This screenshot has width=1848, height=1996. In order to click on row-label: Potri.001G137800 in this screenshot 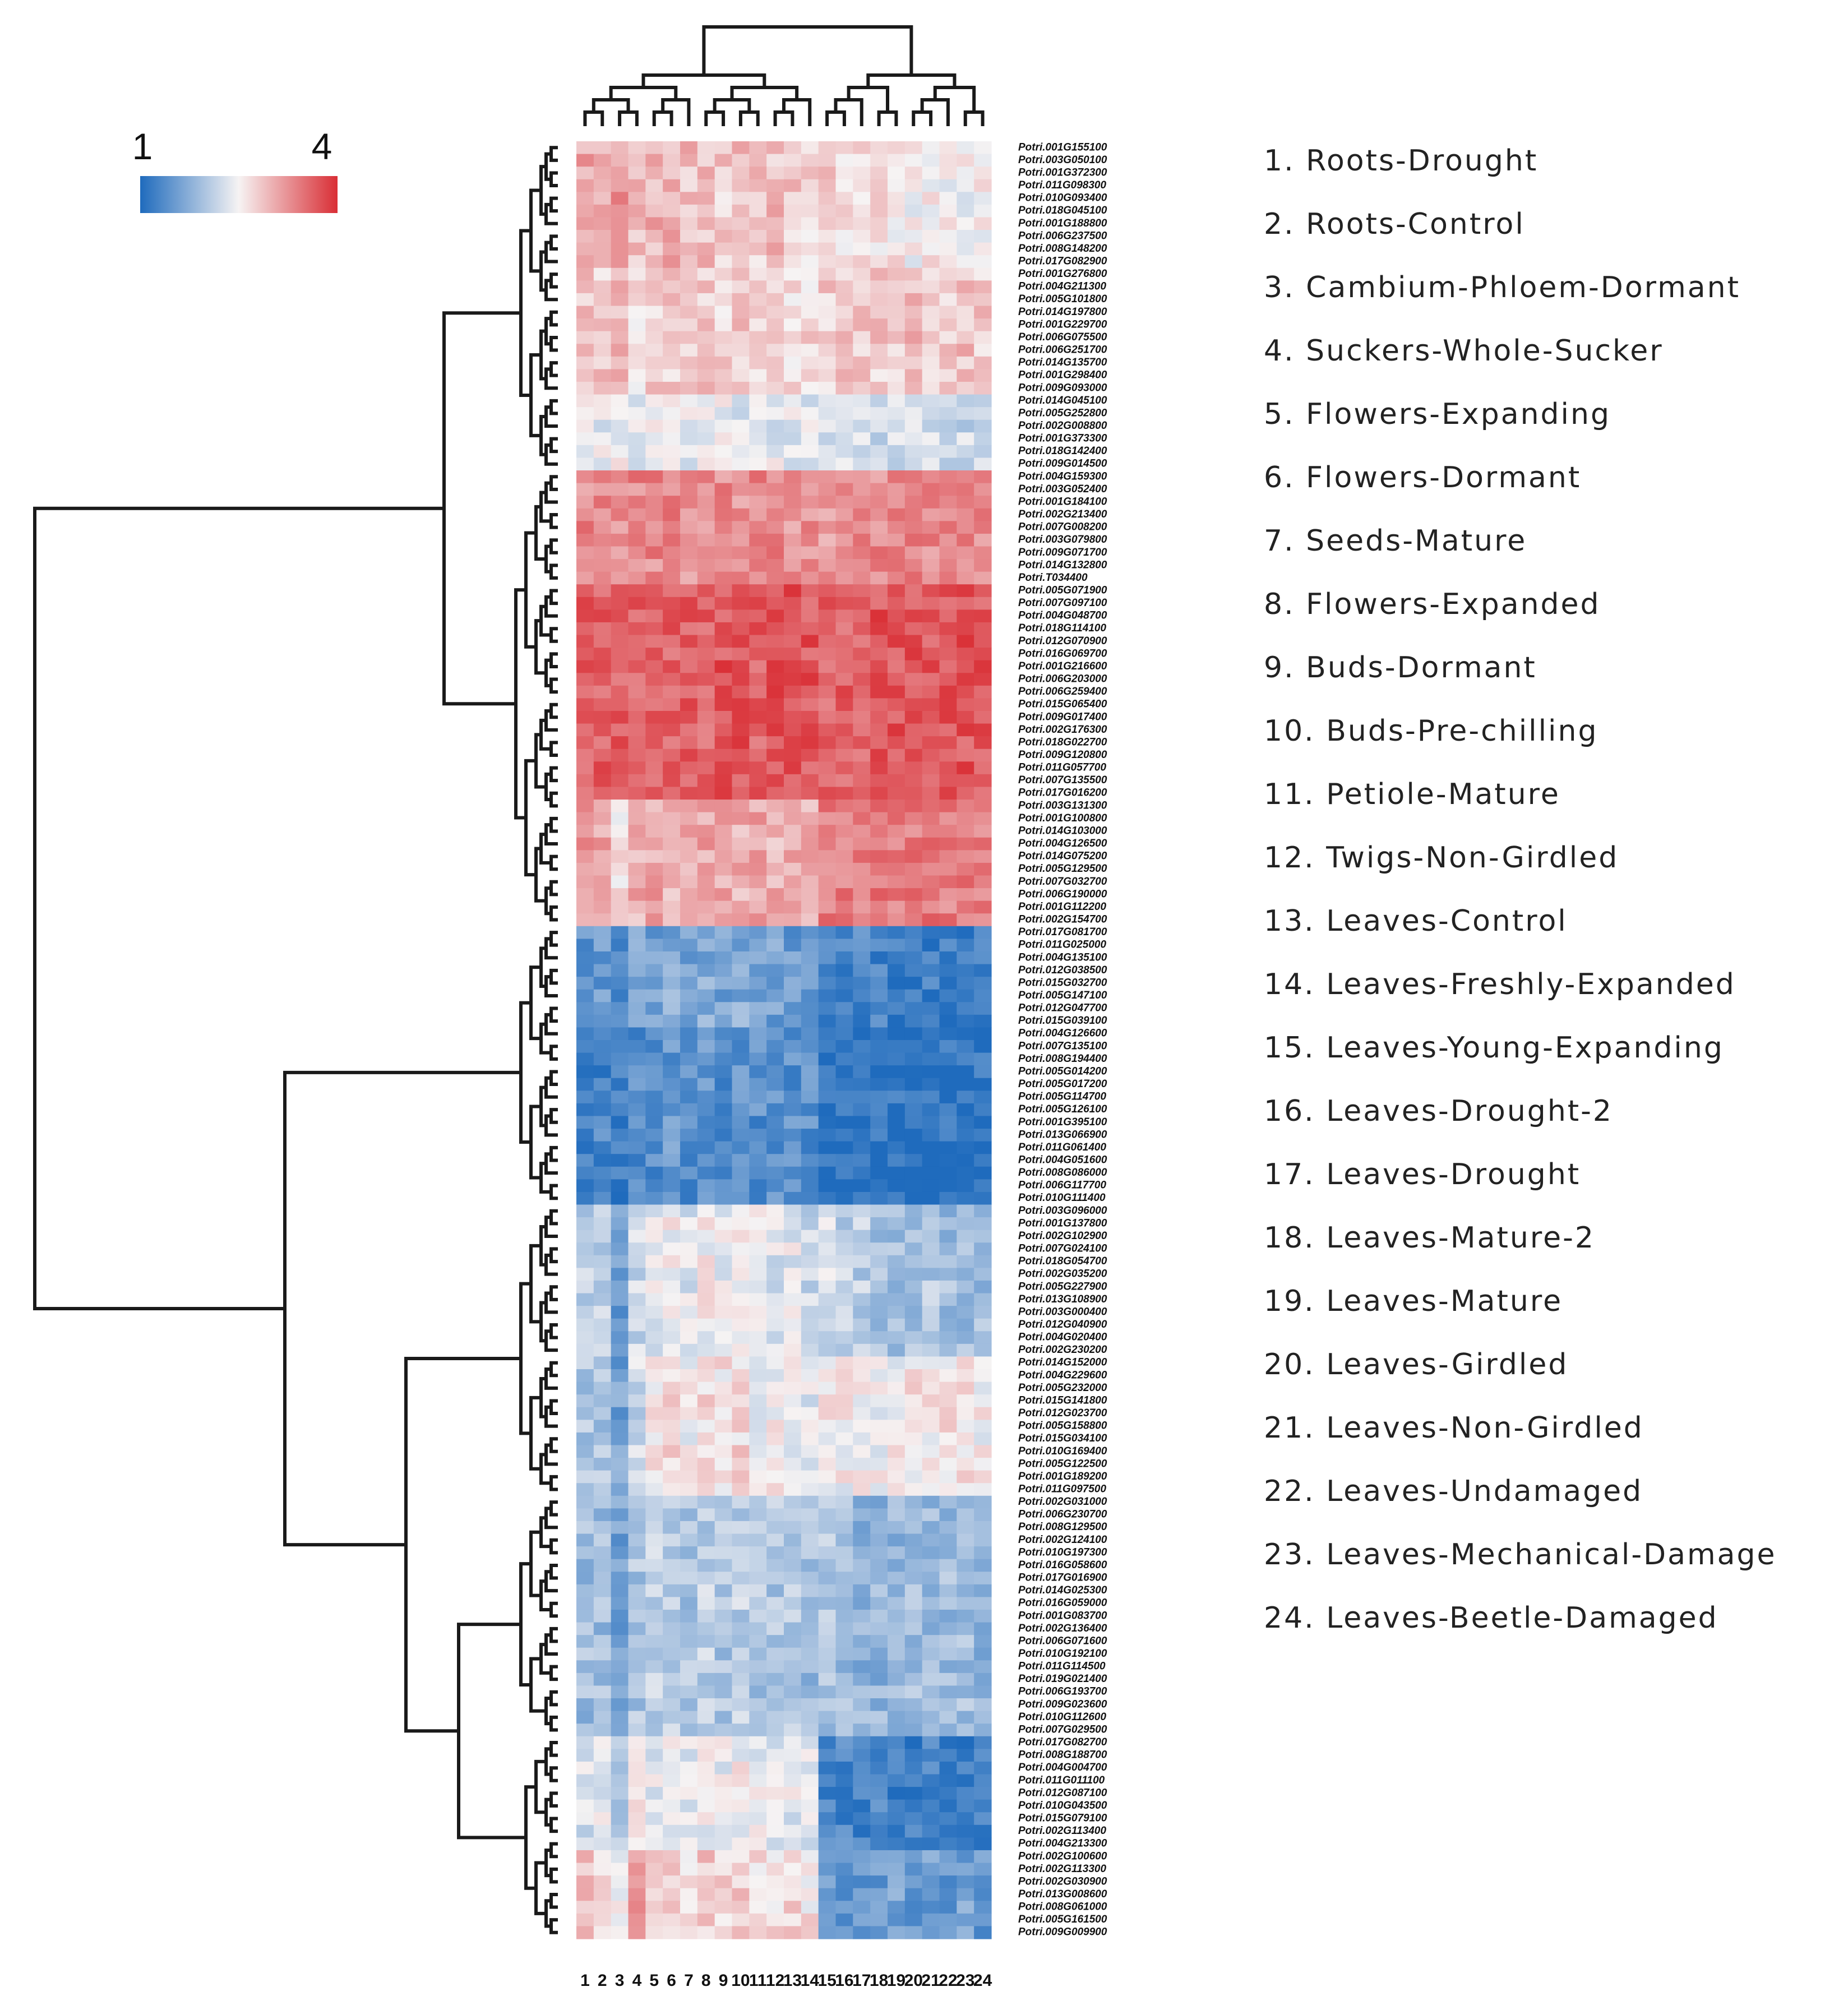, I will do `click(1062, 1223)`.